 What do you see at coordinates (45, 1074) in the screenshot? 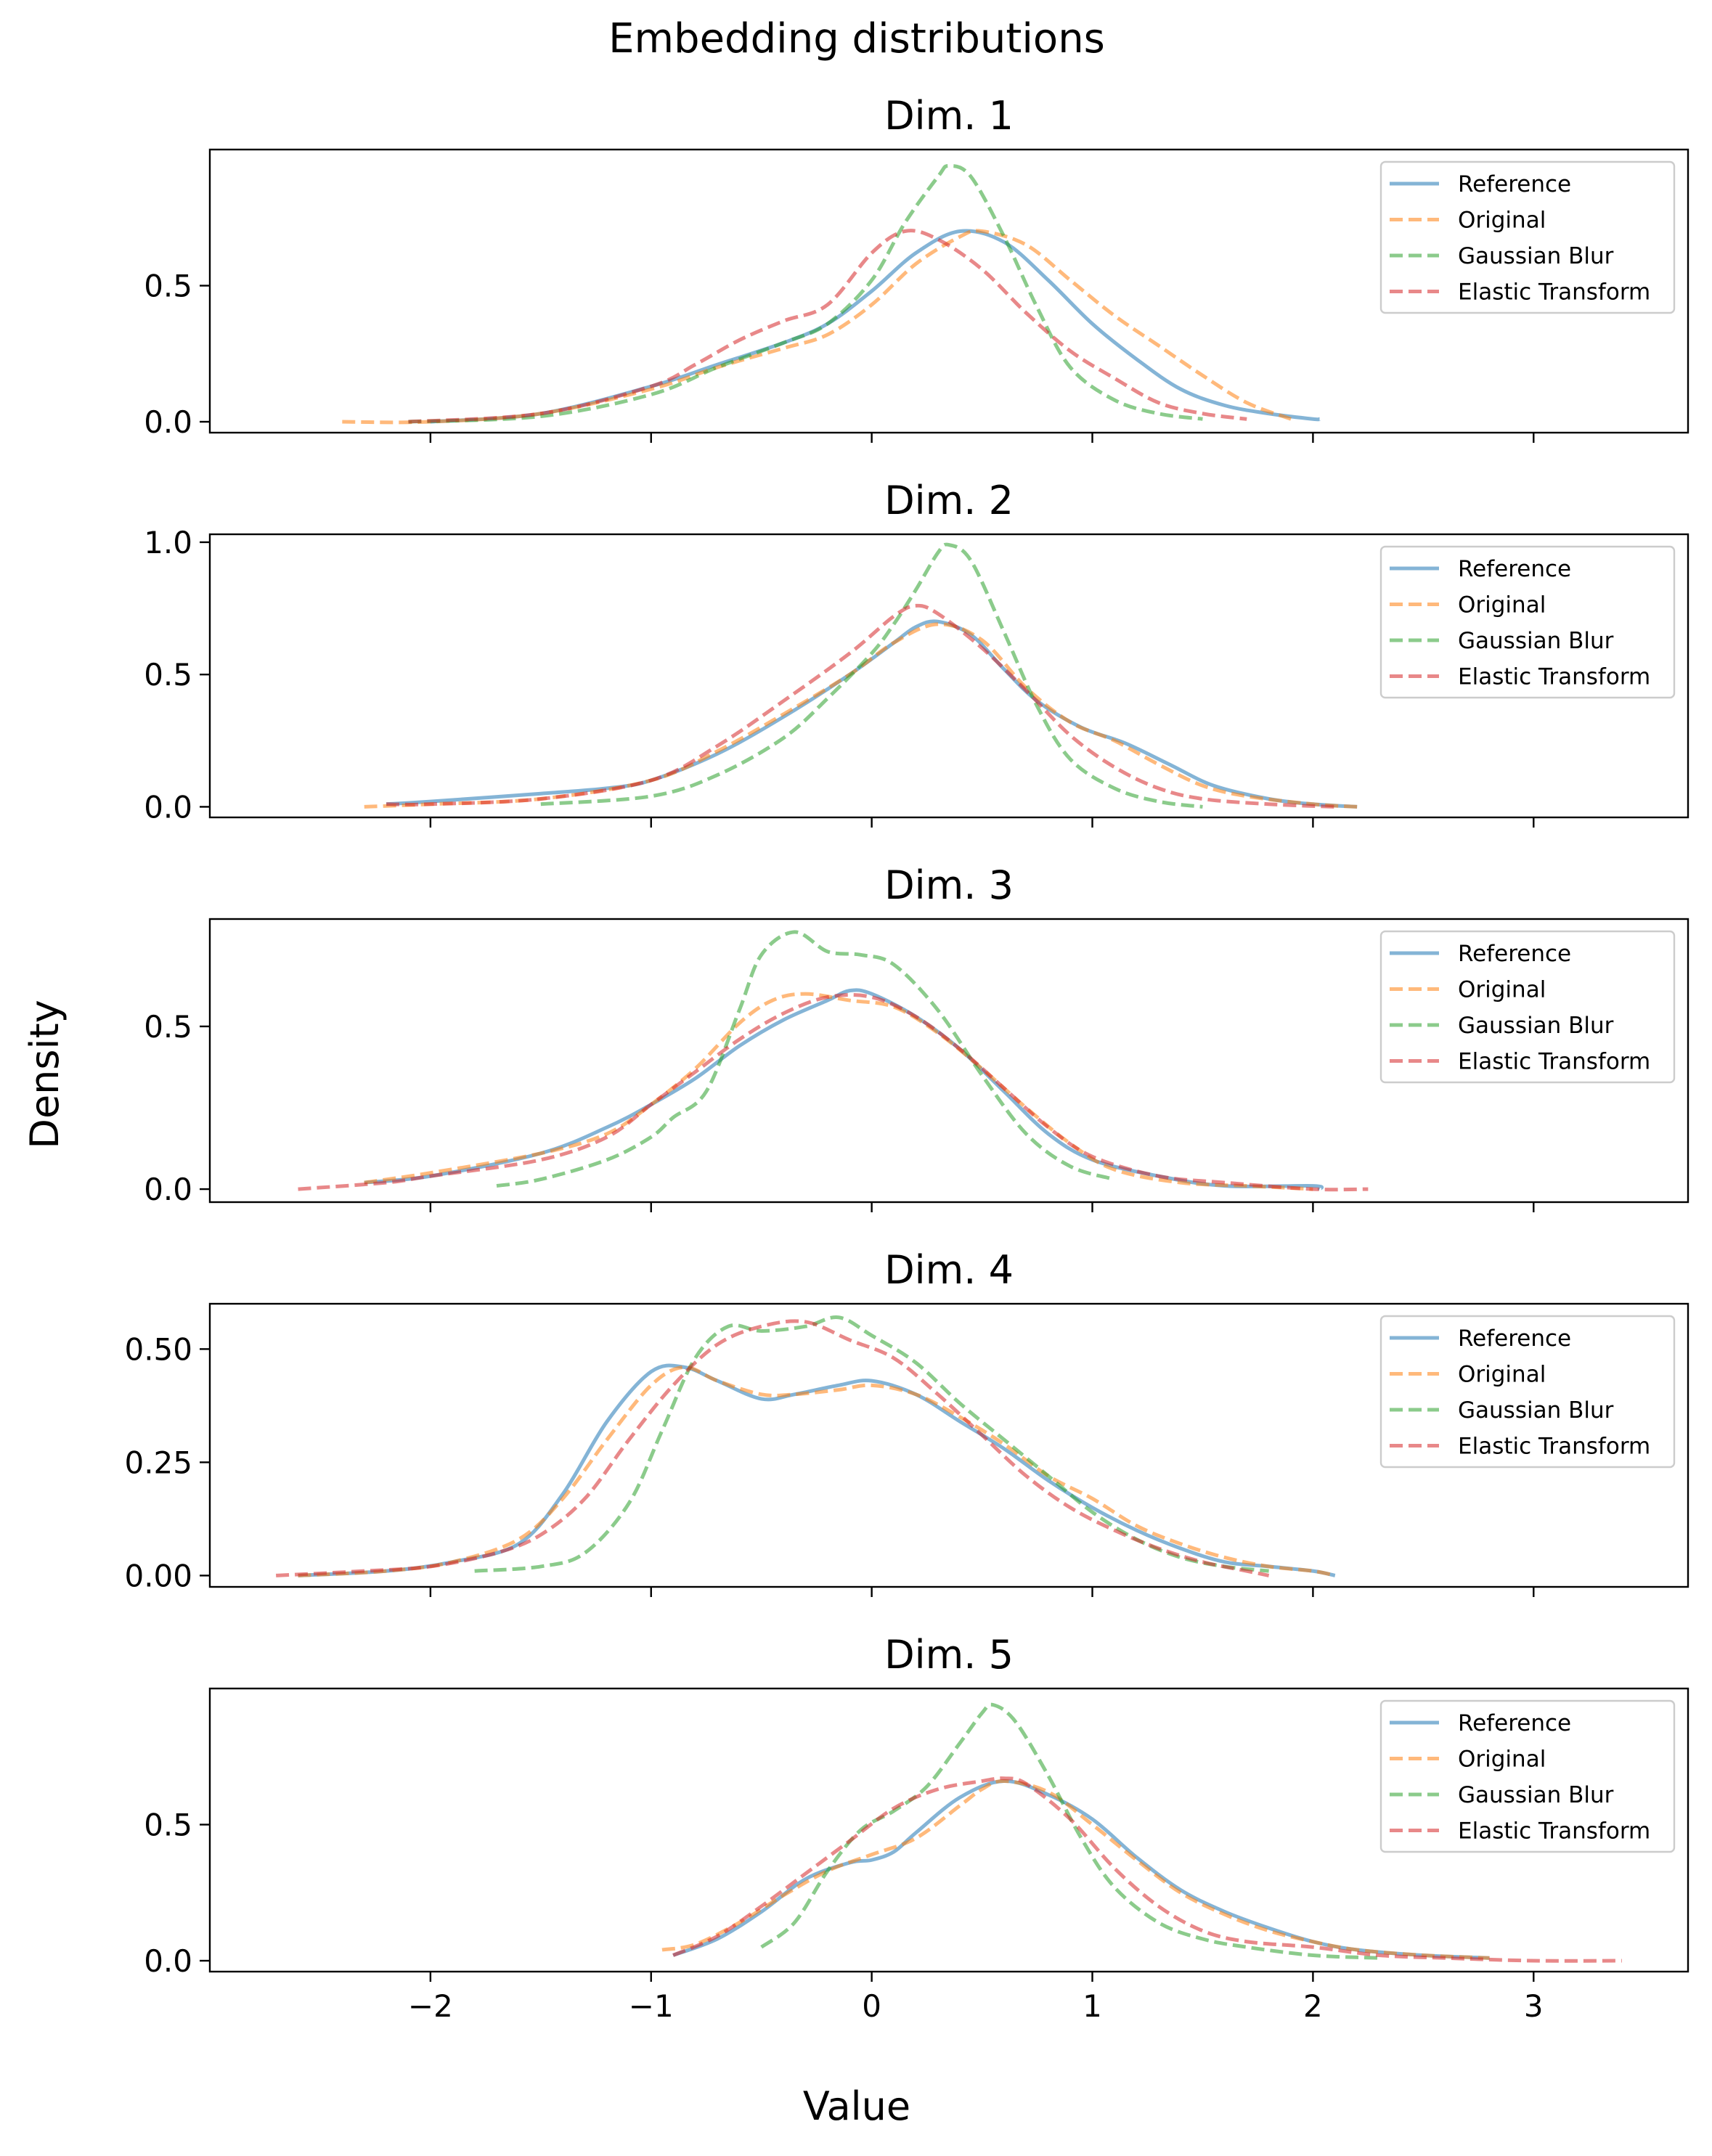
I see `y-axis-label: Density` at bounding box center [45, 1074].